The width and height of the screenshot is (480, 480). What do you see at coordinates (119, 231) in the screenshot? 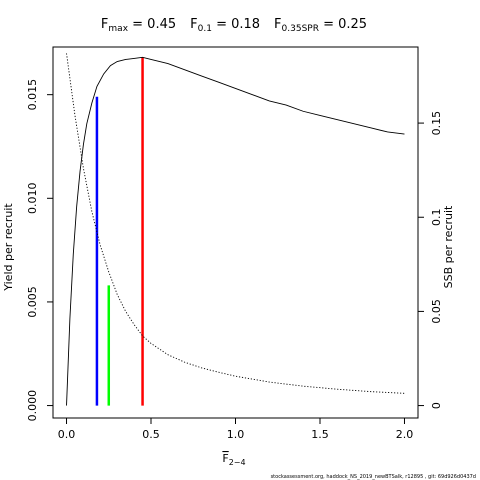
I see `reference-lines` at bounding box center [119, 231].